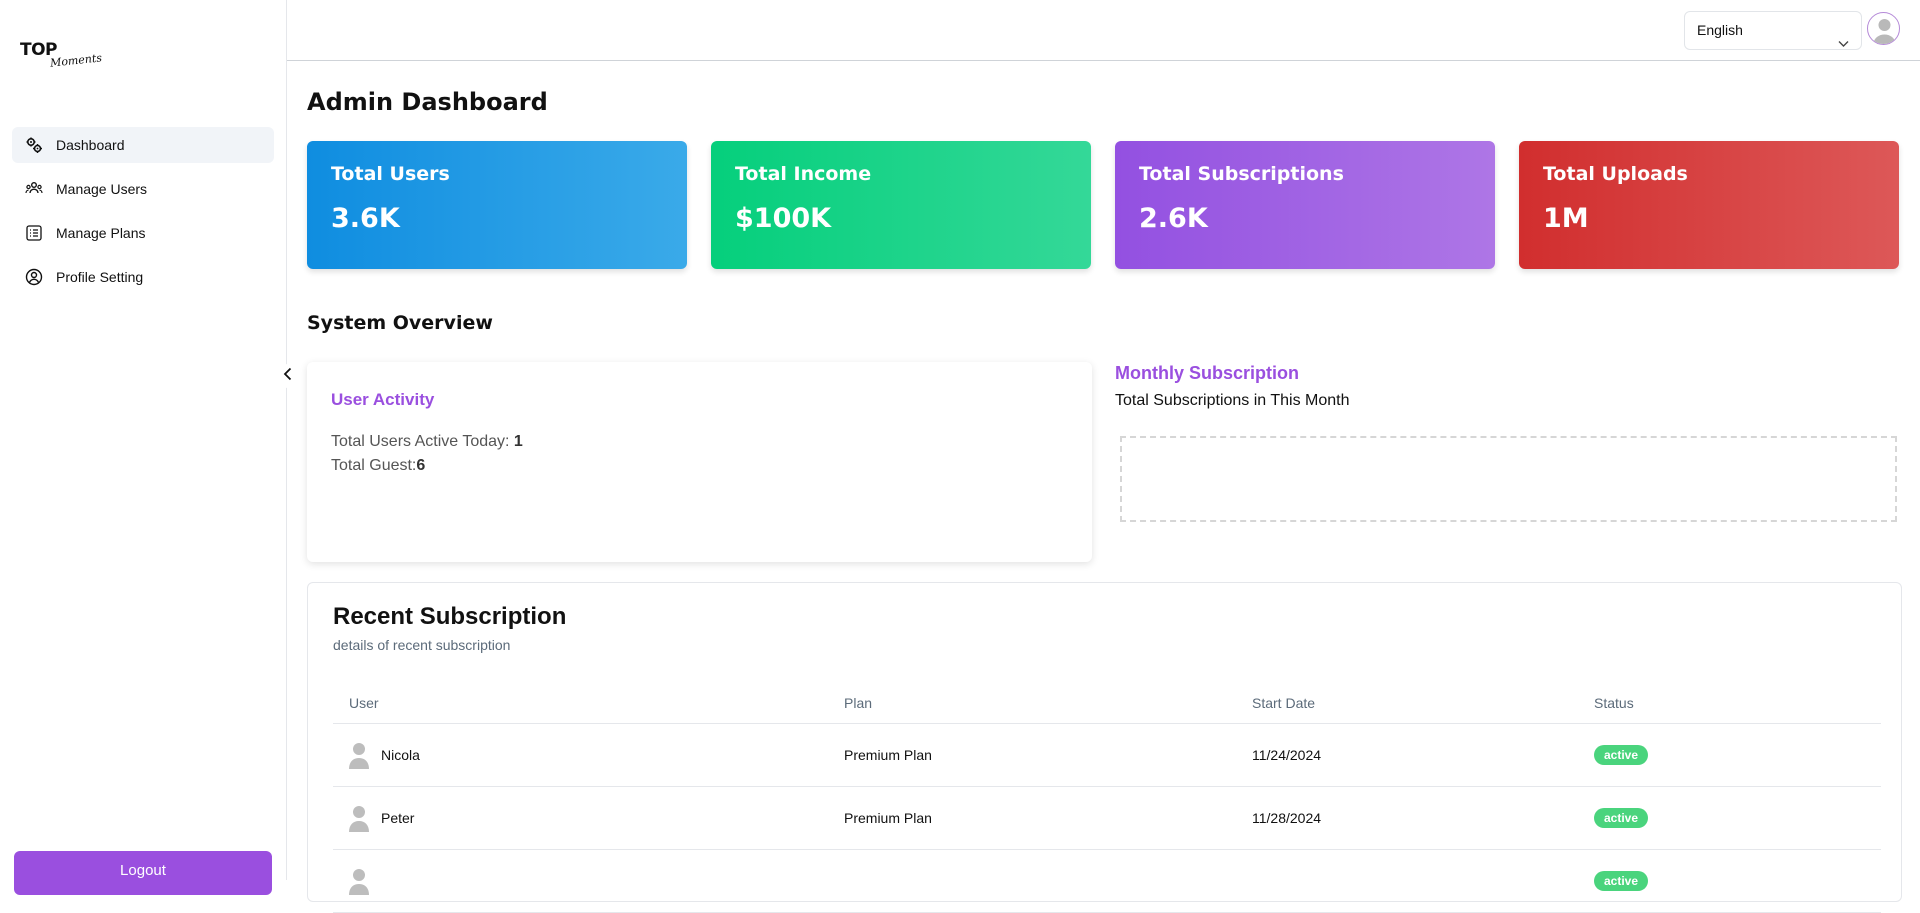  Describe the element at coordinates (1103, 30) in the screenshot. I see `top-header: English` at that location.